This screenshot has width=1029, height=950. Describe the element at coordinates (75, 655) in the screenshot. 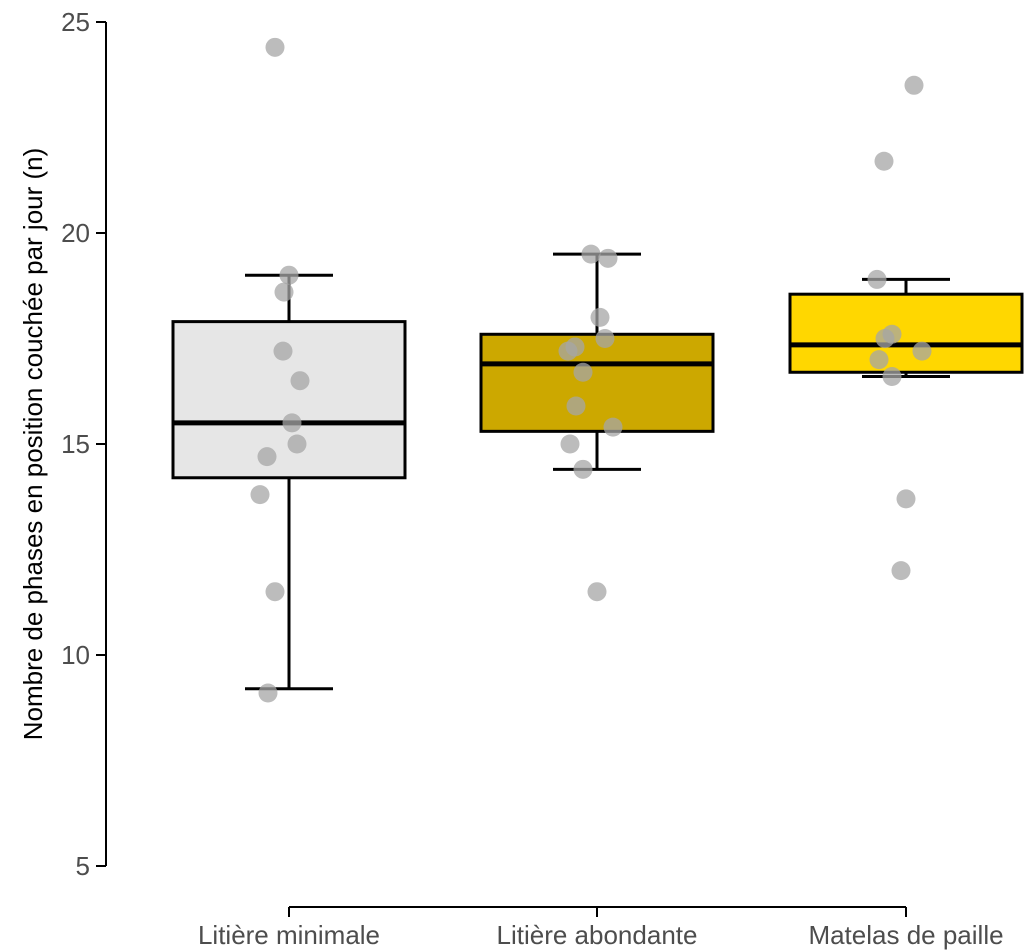

I see `y-tick-label: 10` at that location.